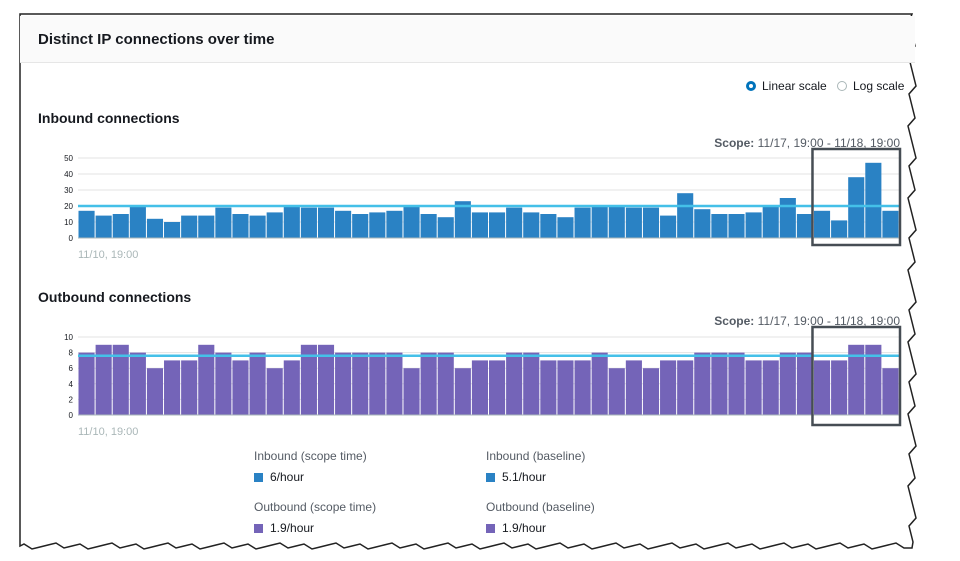 The image size is (960, 561). What do you see at coordinates (71, 384) in the screenshot?
I see `y-tick-label: 4` at bounding box center [71, 384].